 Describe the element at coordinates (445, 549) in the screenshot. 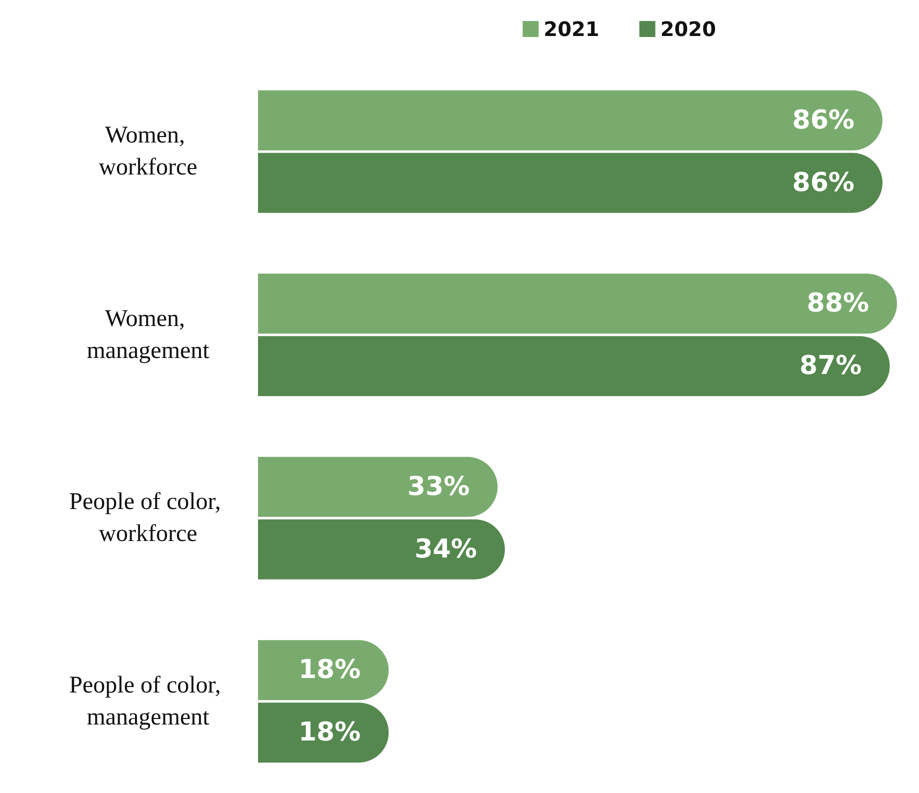

I see `data-label: 34%` at that location.